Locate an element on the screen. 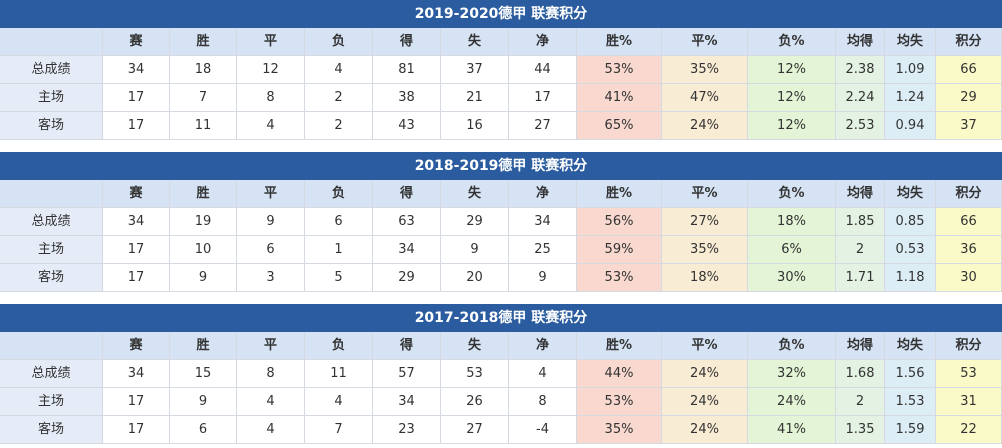 This screenshot has height=448, width=1002. data-cell: 41% is located at coordinates (792, 430).